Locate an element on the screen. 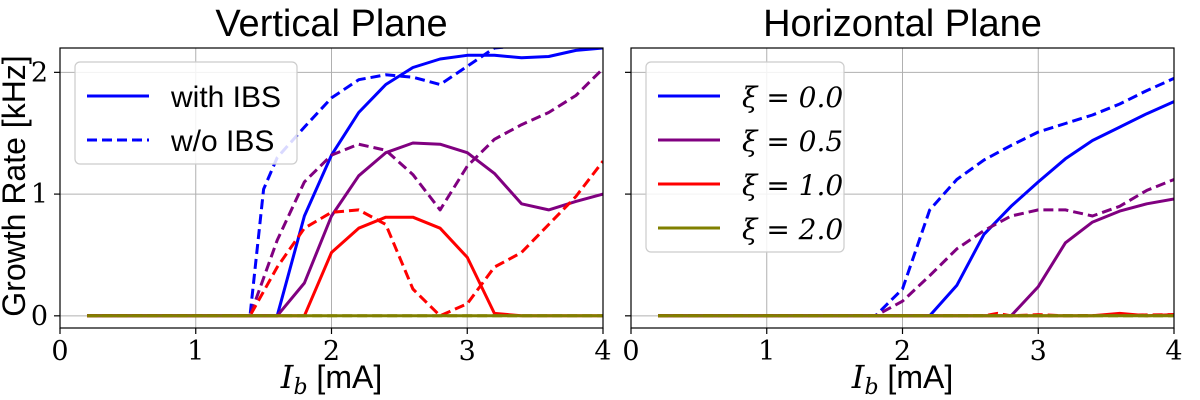 This screenshot has height=400, width=1200. y-axis-label: Growth Rate [kHz] is located at coordinates (16, 185).